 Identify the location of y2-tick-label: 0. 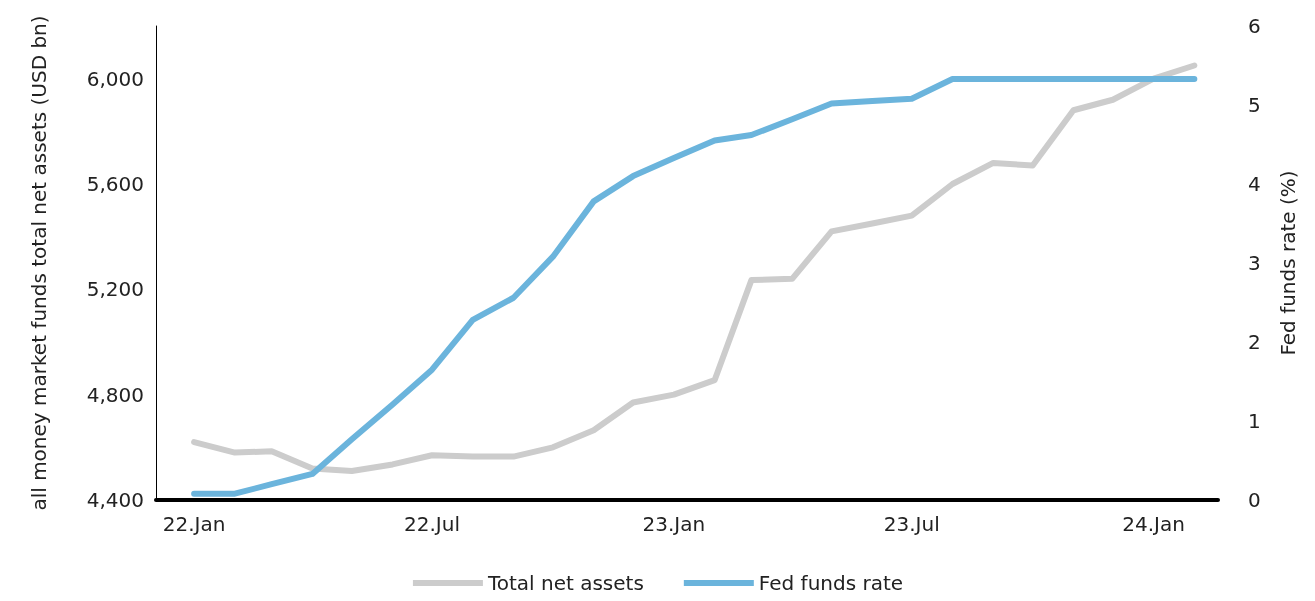
(1254, 500).